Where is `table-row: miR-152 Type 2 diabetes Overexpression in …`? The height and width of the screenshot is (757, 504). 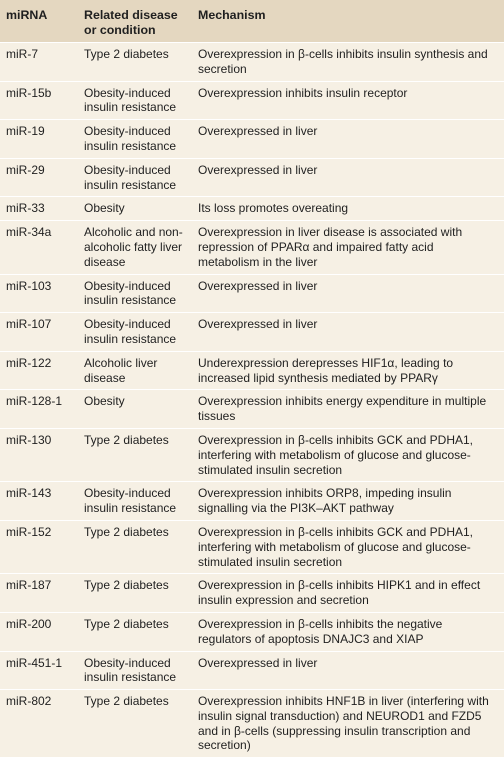
table-row: miR-152 Type 2 diabetes Overexpression in … is located at coordinates (252, 546).